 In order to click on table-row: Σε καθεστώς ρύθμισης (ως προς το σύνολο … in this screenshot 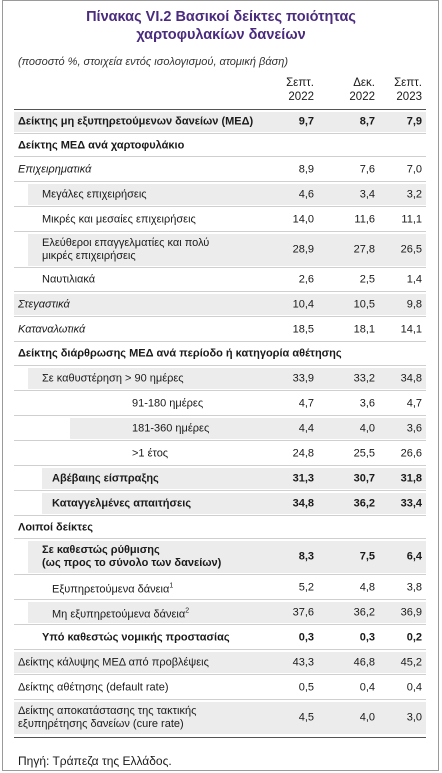, I will do `click(220, 557)`.